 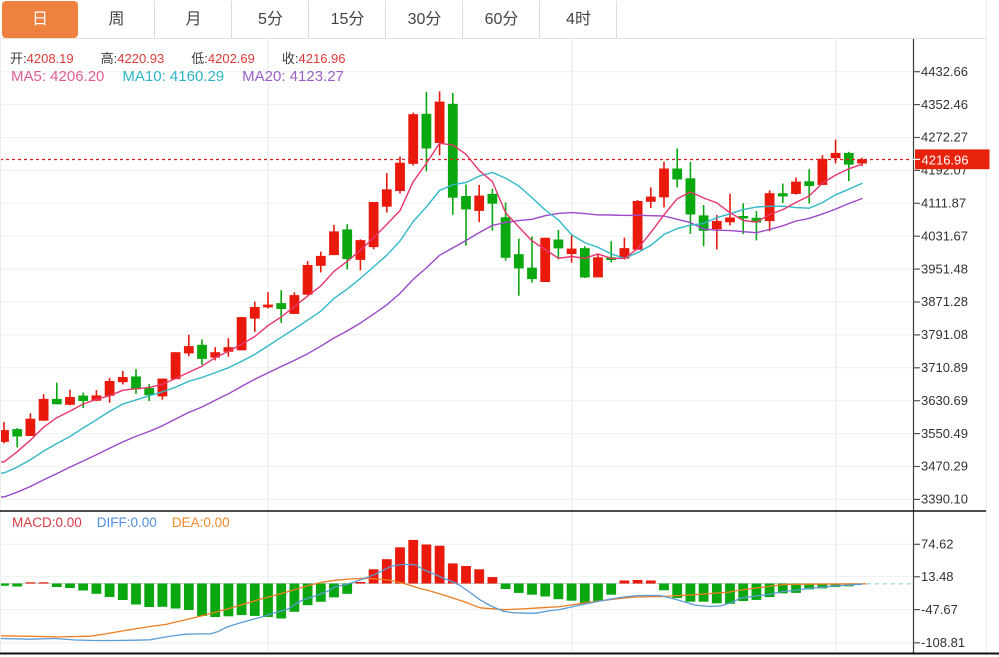 I want to click on svg-text: 74.62, so click(x=937, y=544).